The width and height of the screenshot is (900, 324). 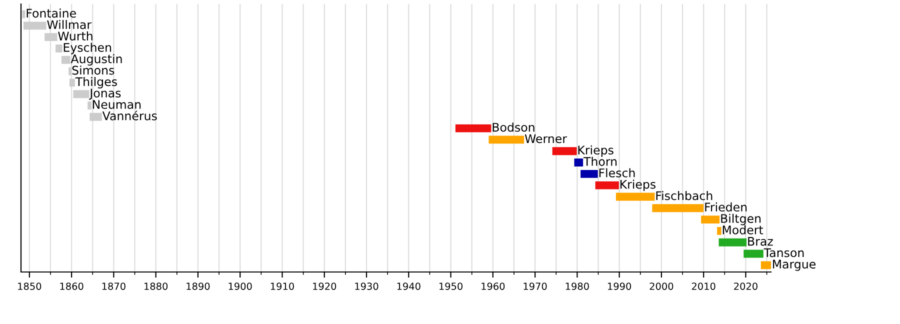 I want to click on y-tick-label: Eyschen, so click(x=88, y=48).